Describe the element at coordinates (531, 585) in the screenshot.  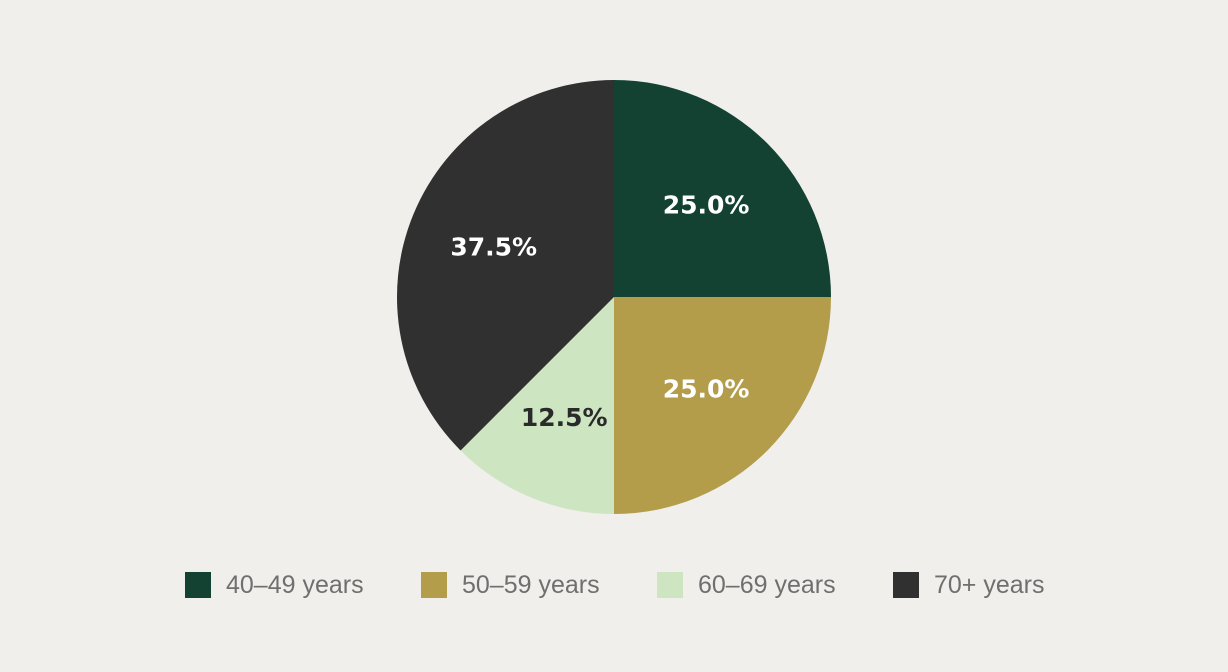
I see `legend-label-50-59-years: 50–59 years` at that location.